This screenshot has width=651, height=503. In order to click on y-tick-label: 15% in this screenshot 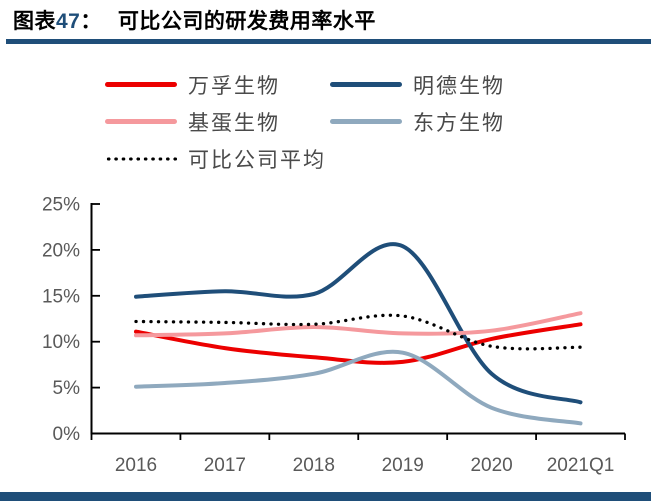, I will do `click(61, 296)`.